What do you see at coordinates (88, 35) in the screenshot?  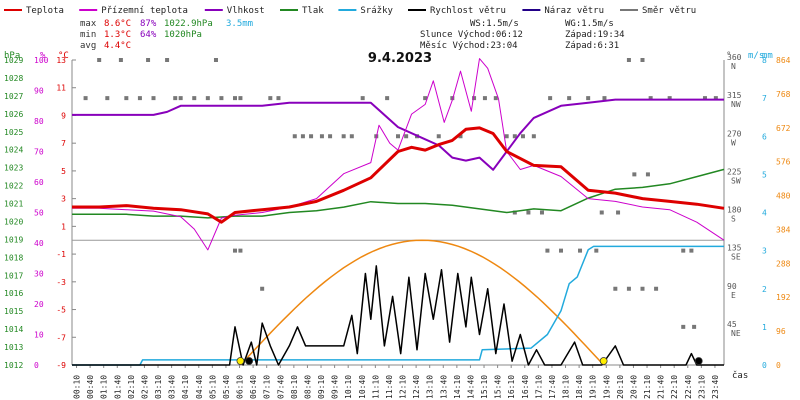 I see `stats-min-label: min` at bounding box center [88, 35].